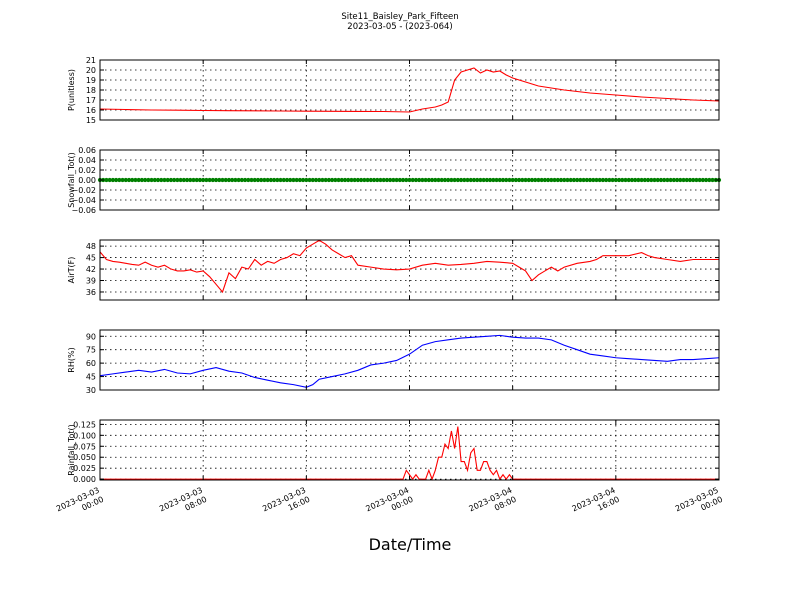 This screenshot has height=600, width=800. What do you see at coordinates (91, 377) in the screenshot?
I see `y-tick-label: 45` at bounding box center [91, 377].